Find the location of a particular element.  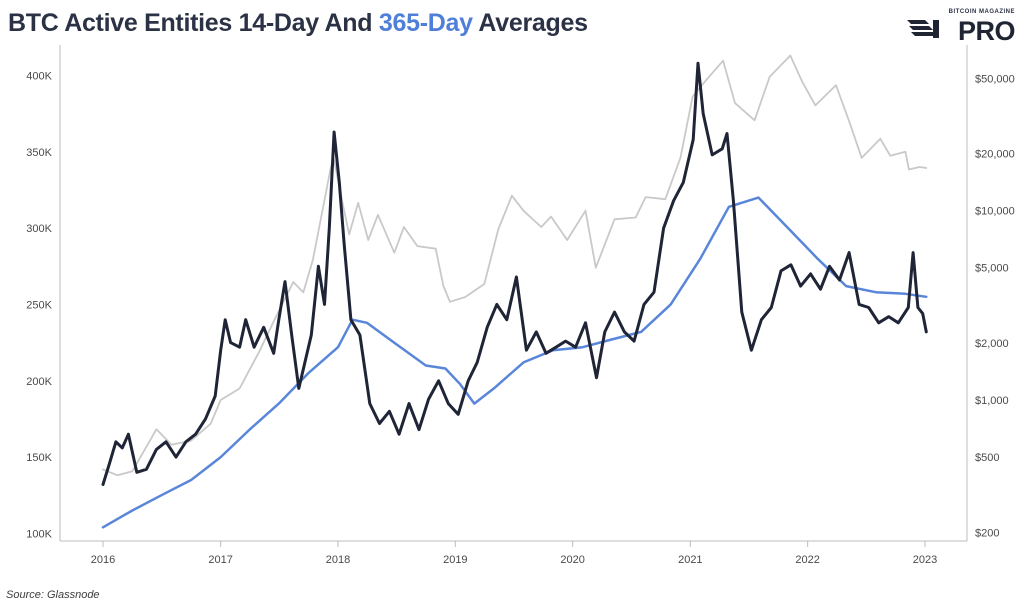

y-left-tick-label: 250K is located at coordinates (39, 305).